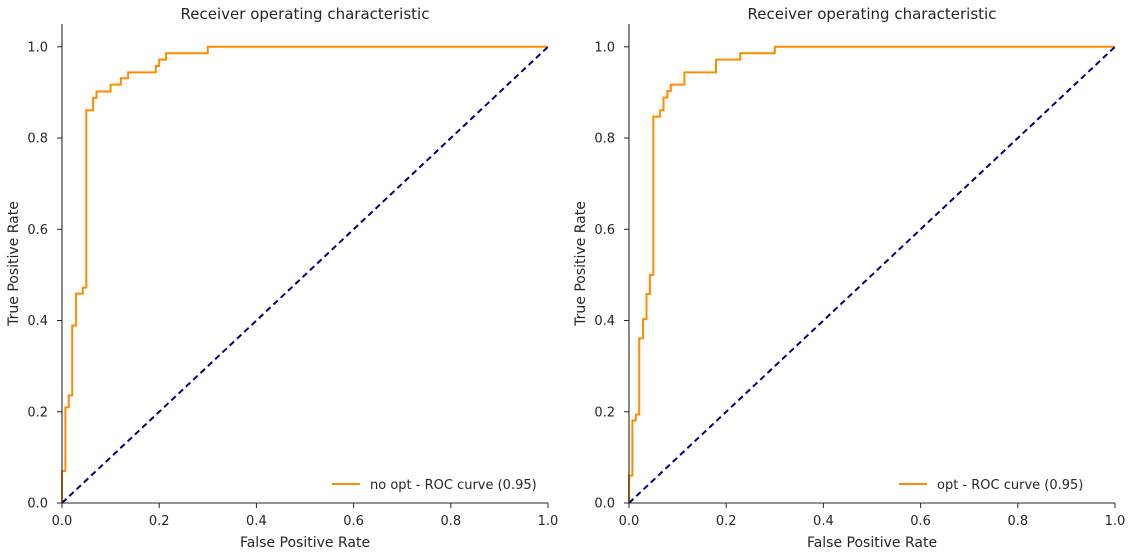  I want to click on legend-entry: opt - ROC curve (0.95), so click(991, 485).